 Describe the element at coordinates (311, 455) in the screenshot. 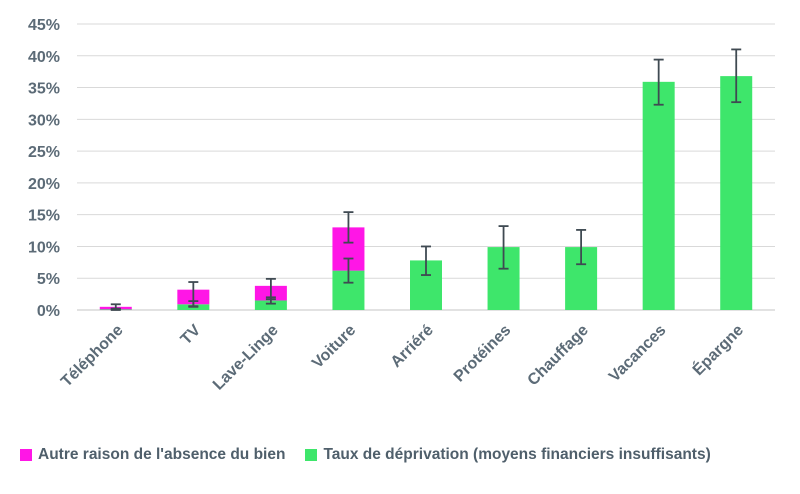

I see `legend-swatch-deprivation` at that location.